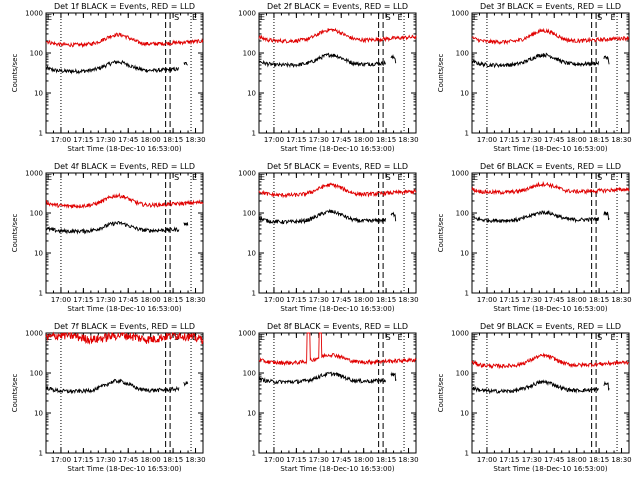  Describe the element at coordinates (124, 166) in the screenshot. I see `panel-title: Det 4f BLACK = Events, RED = LLD` at that location.